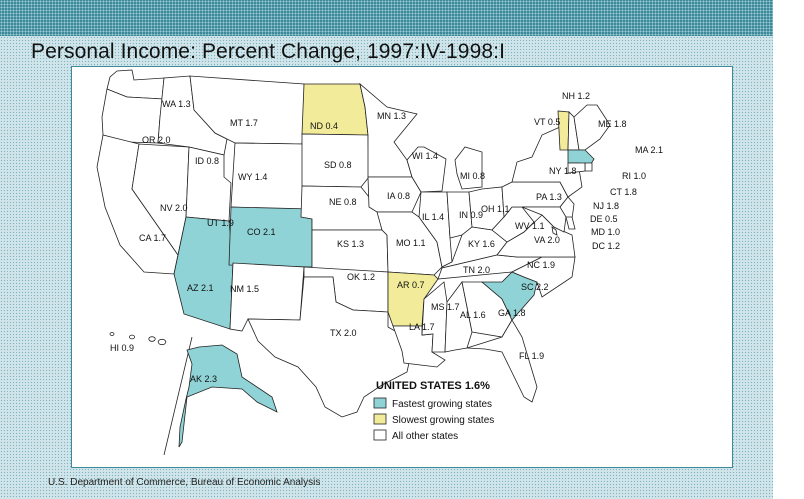 The height and width of the screenshot is (499, 804). What do you see at coordinates (531, 356) in the screenshot?
I see `state-label-fl: FL 1.9` at bounding box center [531, 356].